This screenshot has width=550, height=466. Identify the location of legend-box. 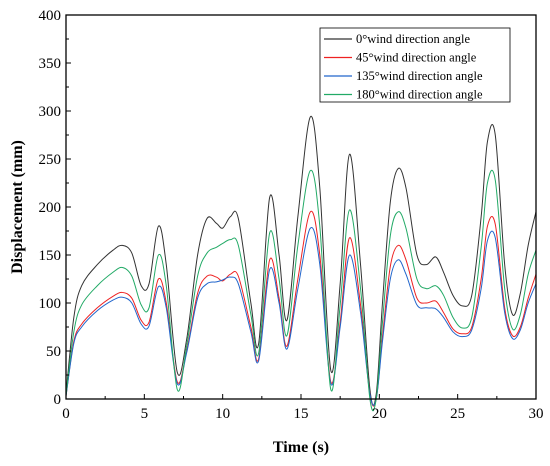
(415, 65).